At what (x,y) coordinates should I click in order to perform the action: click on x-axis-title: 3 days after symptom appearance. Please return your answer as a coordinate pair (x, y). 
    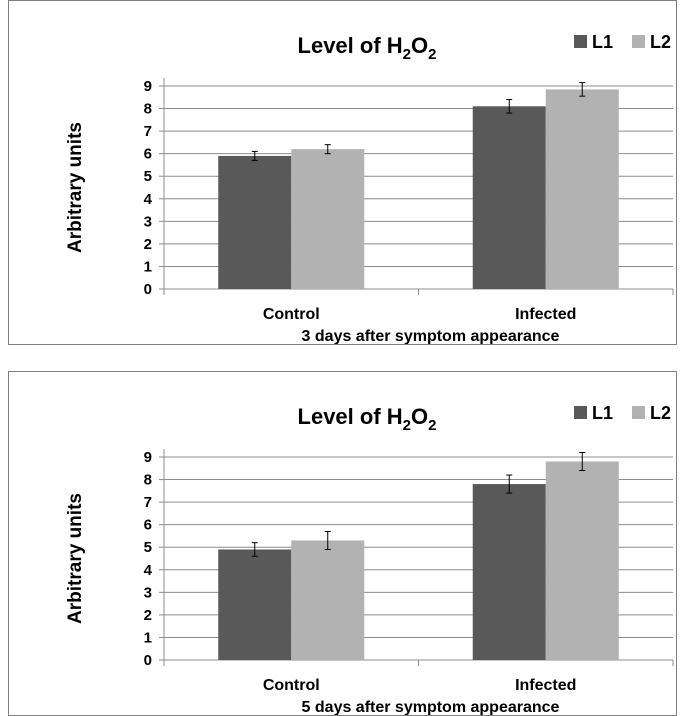
    Looking at the image, I should click on (431, 336).